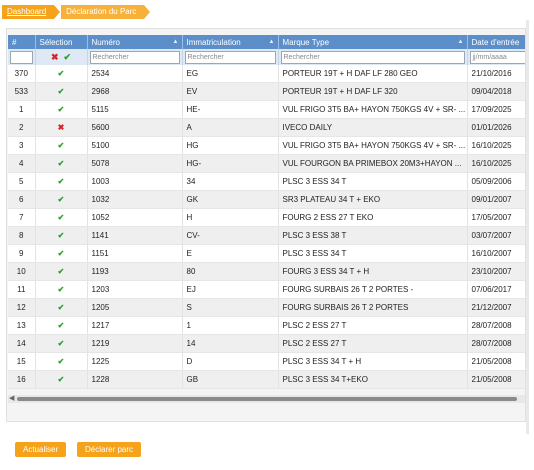  I want to click on immat-search-input: Rechercher, so click(230, 57).